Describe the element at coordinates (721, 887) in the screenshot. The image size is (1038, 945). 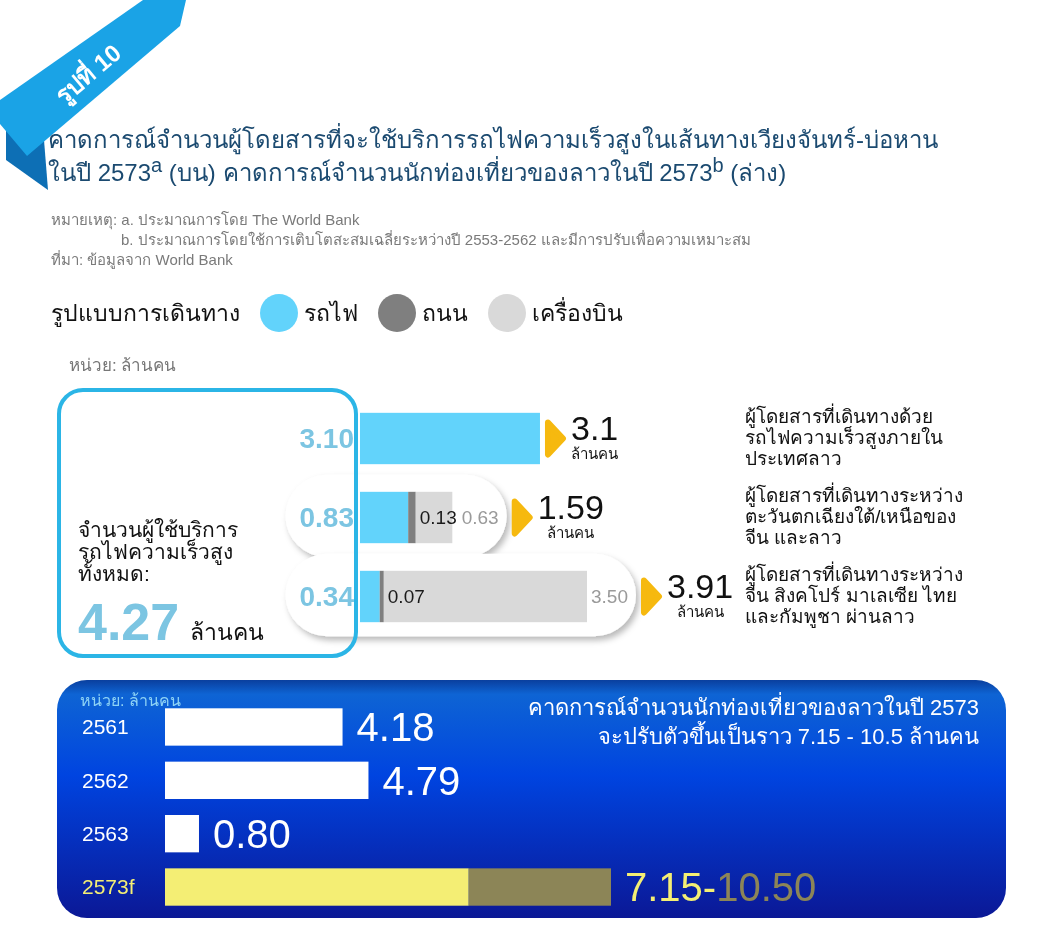
I see `annotation: 7.15-10.50` at that location.